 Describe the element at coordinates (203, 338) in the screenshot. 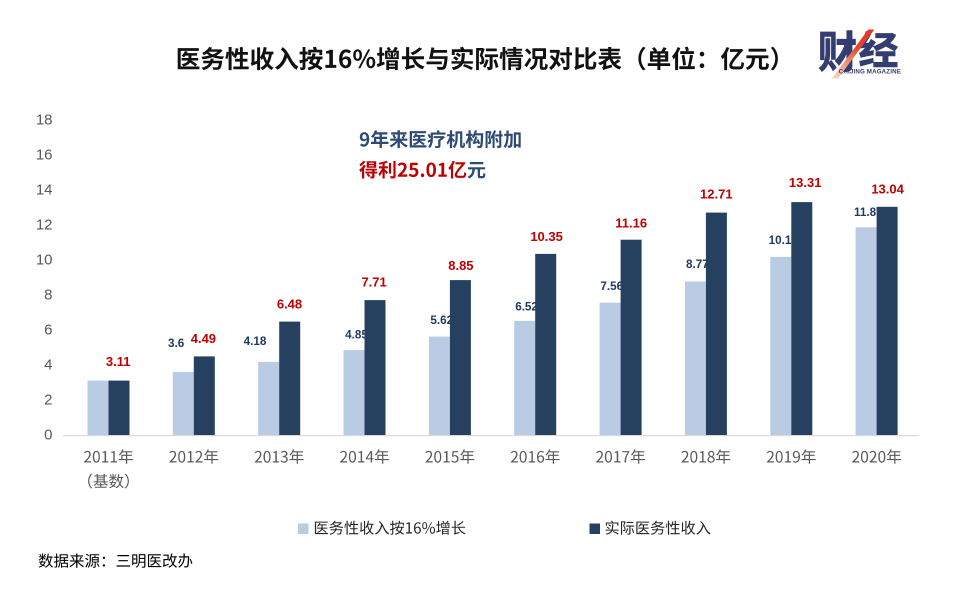

I see `svg-text: 4.49` at that location.